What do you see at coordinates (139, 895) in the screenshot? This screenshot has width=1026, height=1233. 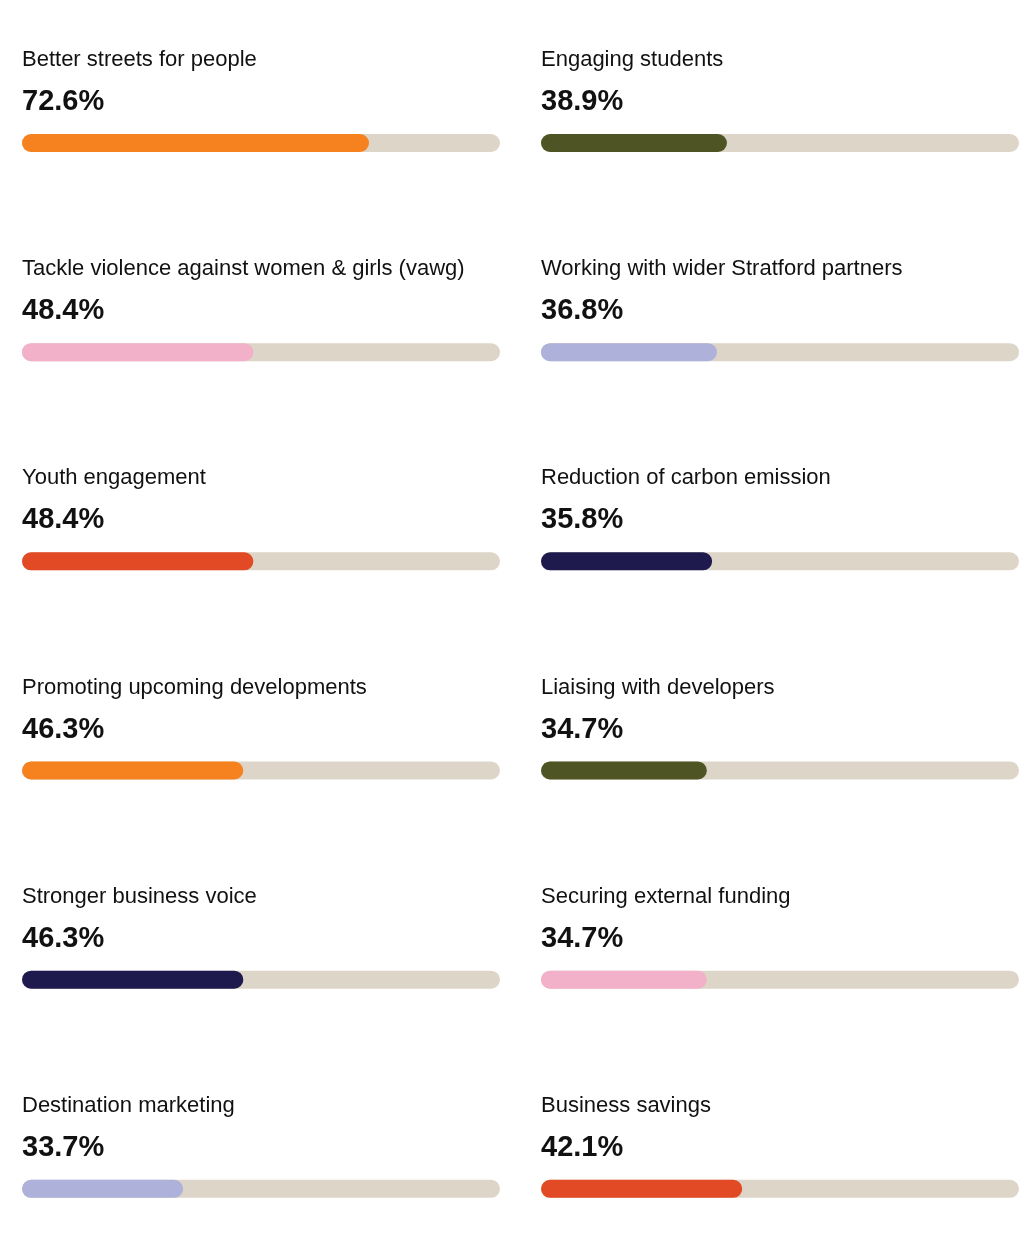 I see `y-tick-label: Stronger business voice` at bounding box center [139, 895].